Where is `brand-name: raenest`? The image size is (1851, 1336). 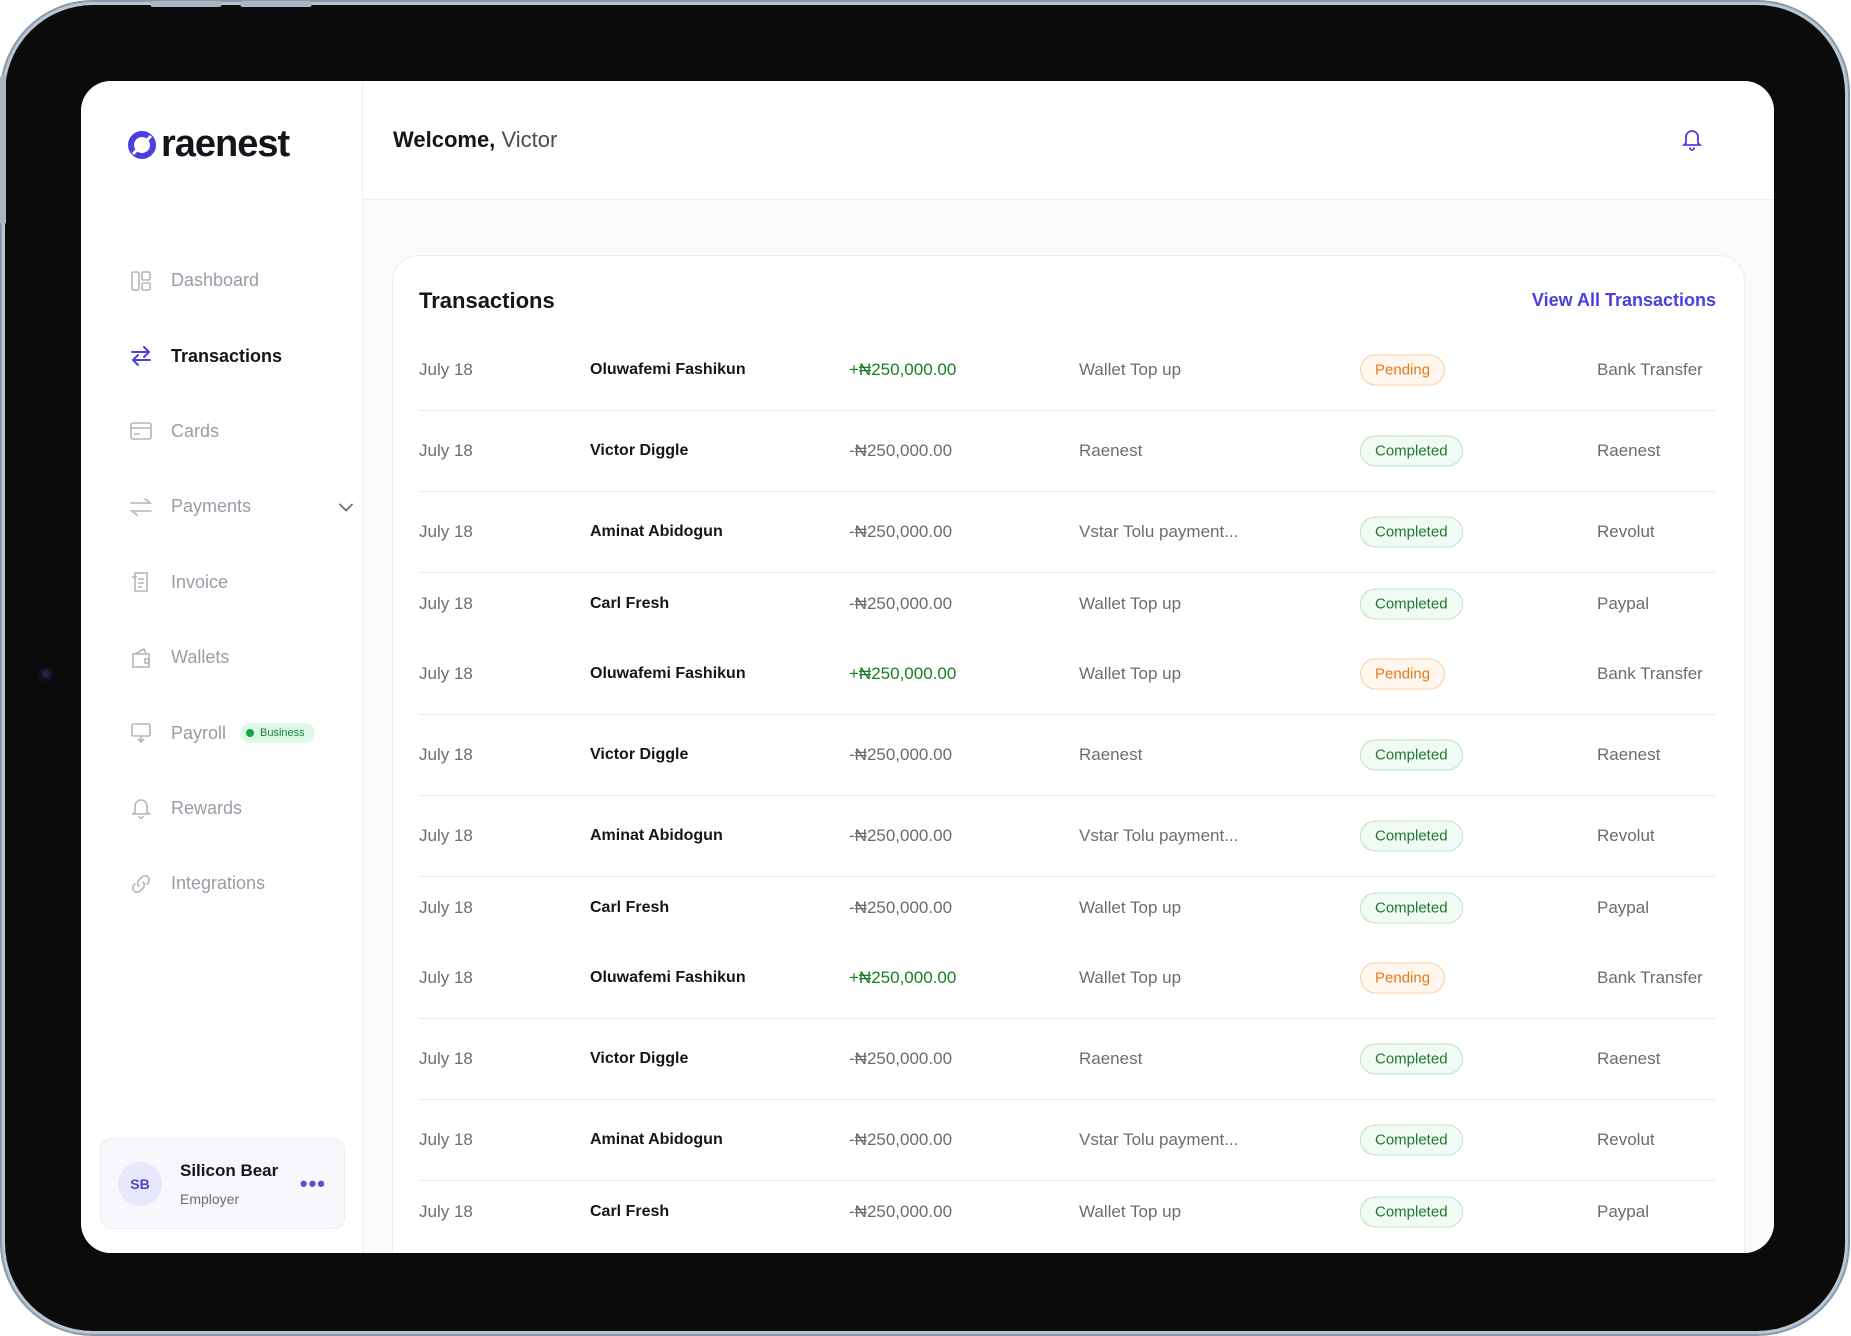 brand-name: raenest is located at coordinates (225, 144).